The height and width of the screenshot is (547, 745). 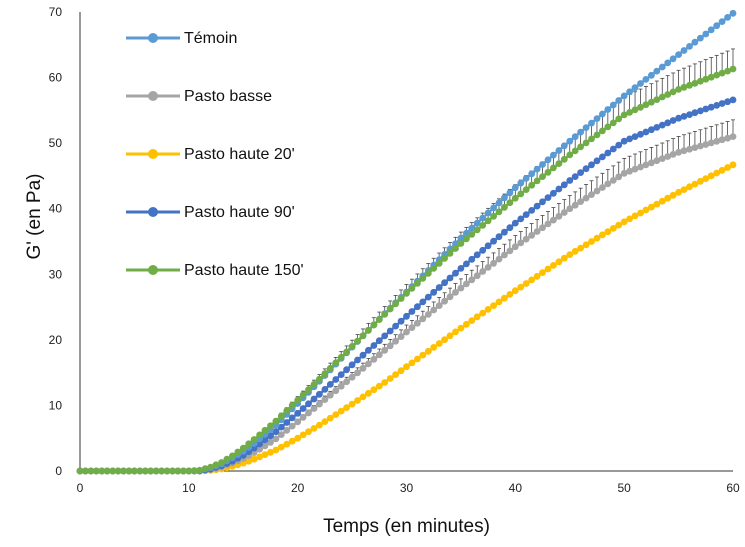 I want to click on x-tick-label: 40, so click(x=516, y=488).